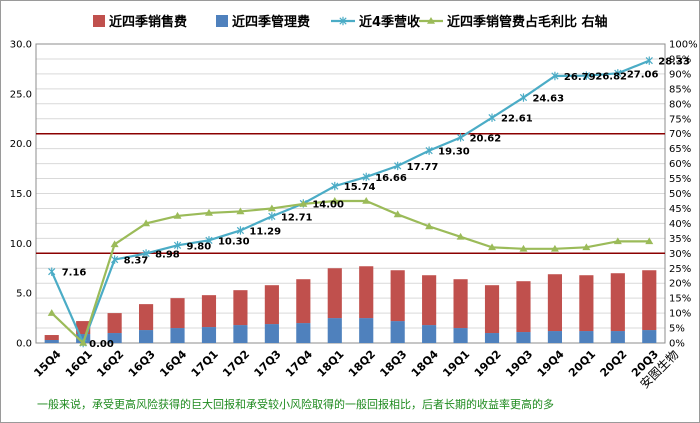  I want to click on x-tick-label: 17Q2, so click(236, 364).